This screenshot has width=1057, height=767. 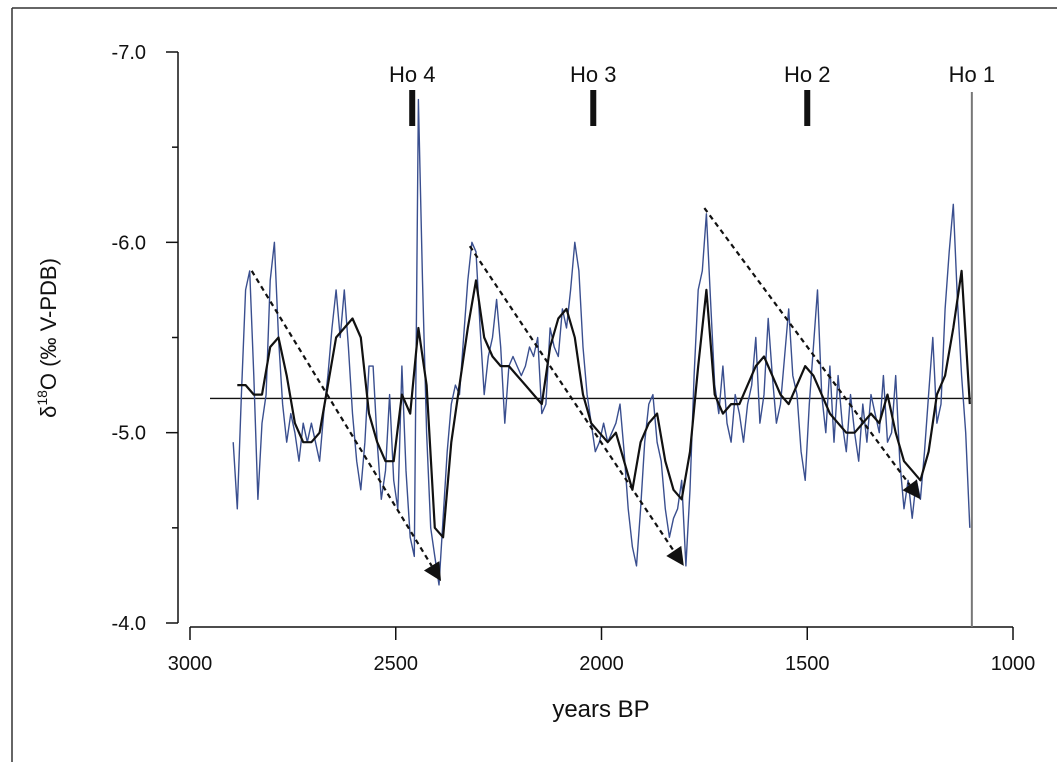 I want to click on y-axis-label: δ18O (‰ V-PDB), so click(x=47, y=338).